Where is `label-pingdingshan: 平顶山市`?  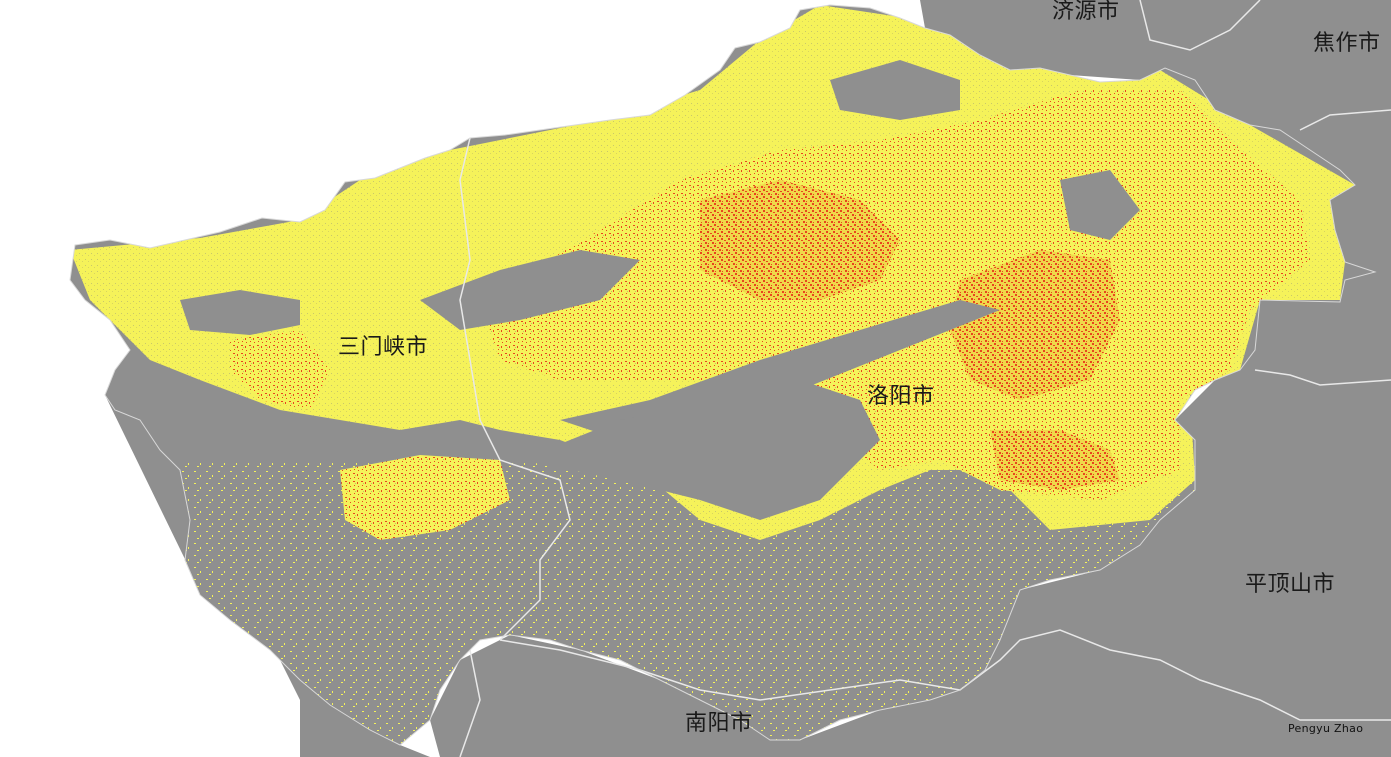 label-pingdingshan: 平顶山市 is located at coordinates (1290, 584).